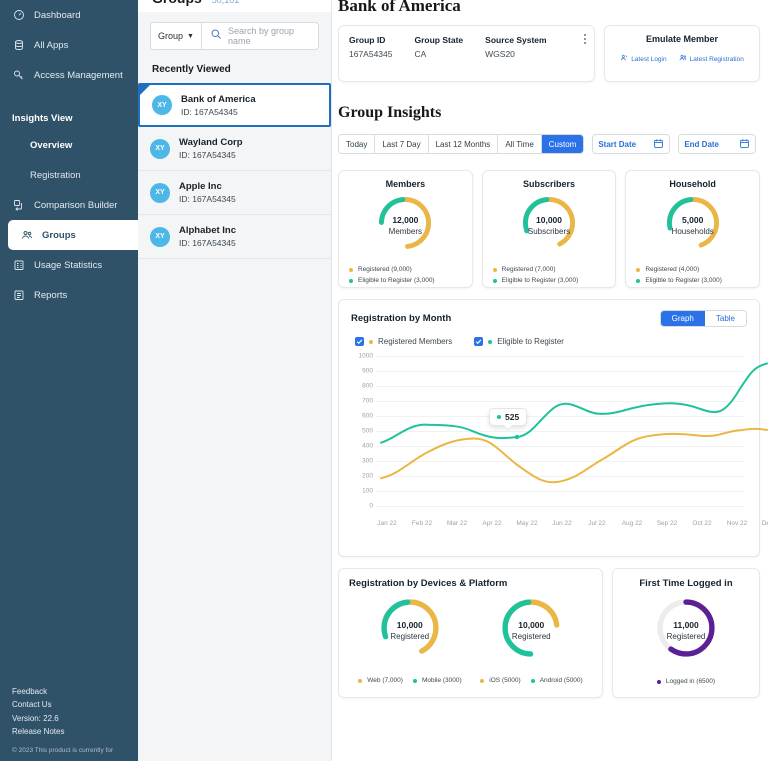 The image size is (768, 761). What do you see at coordinates (367, 476) in the screenshot?
I see `y-tick-label: 200` at bounding box center [367, 476].